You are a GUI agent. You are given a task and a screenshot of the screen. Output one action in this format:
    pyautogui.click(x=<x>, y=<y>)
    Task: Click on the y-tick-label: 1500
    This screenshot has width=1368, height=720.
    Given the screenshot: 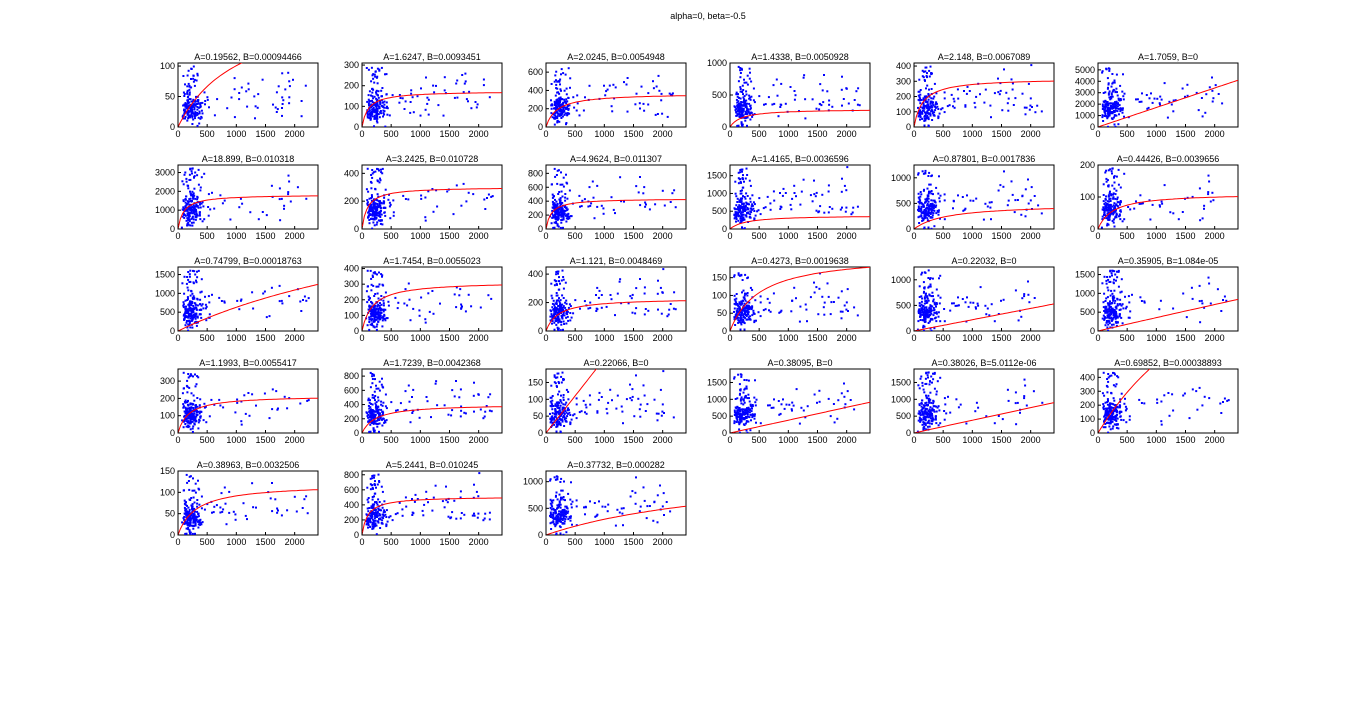 What is the action you would take?
    pyautogui.click(x=165, y=275)
    